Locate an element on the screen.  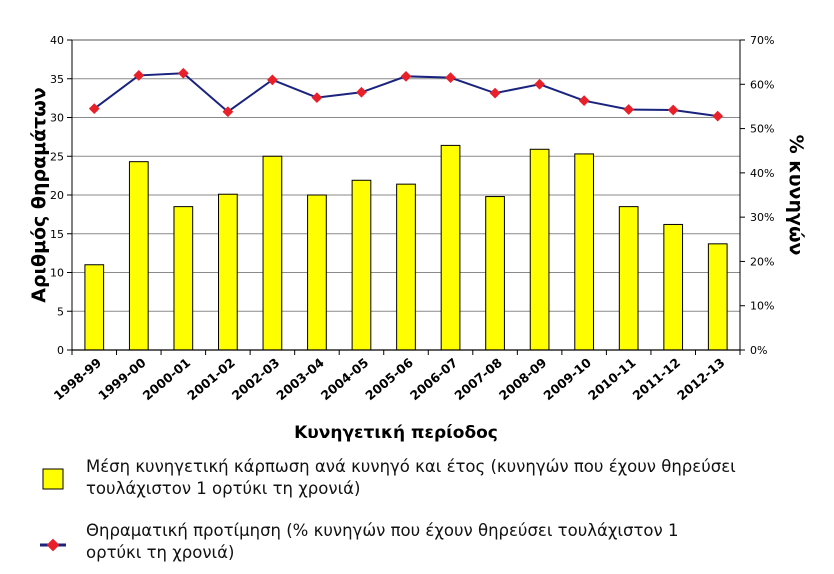
x-axis-label: Κυνηγετική περίοδος is located at coordinates (396, 433).